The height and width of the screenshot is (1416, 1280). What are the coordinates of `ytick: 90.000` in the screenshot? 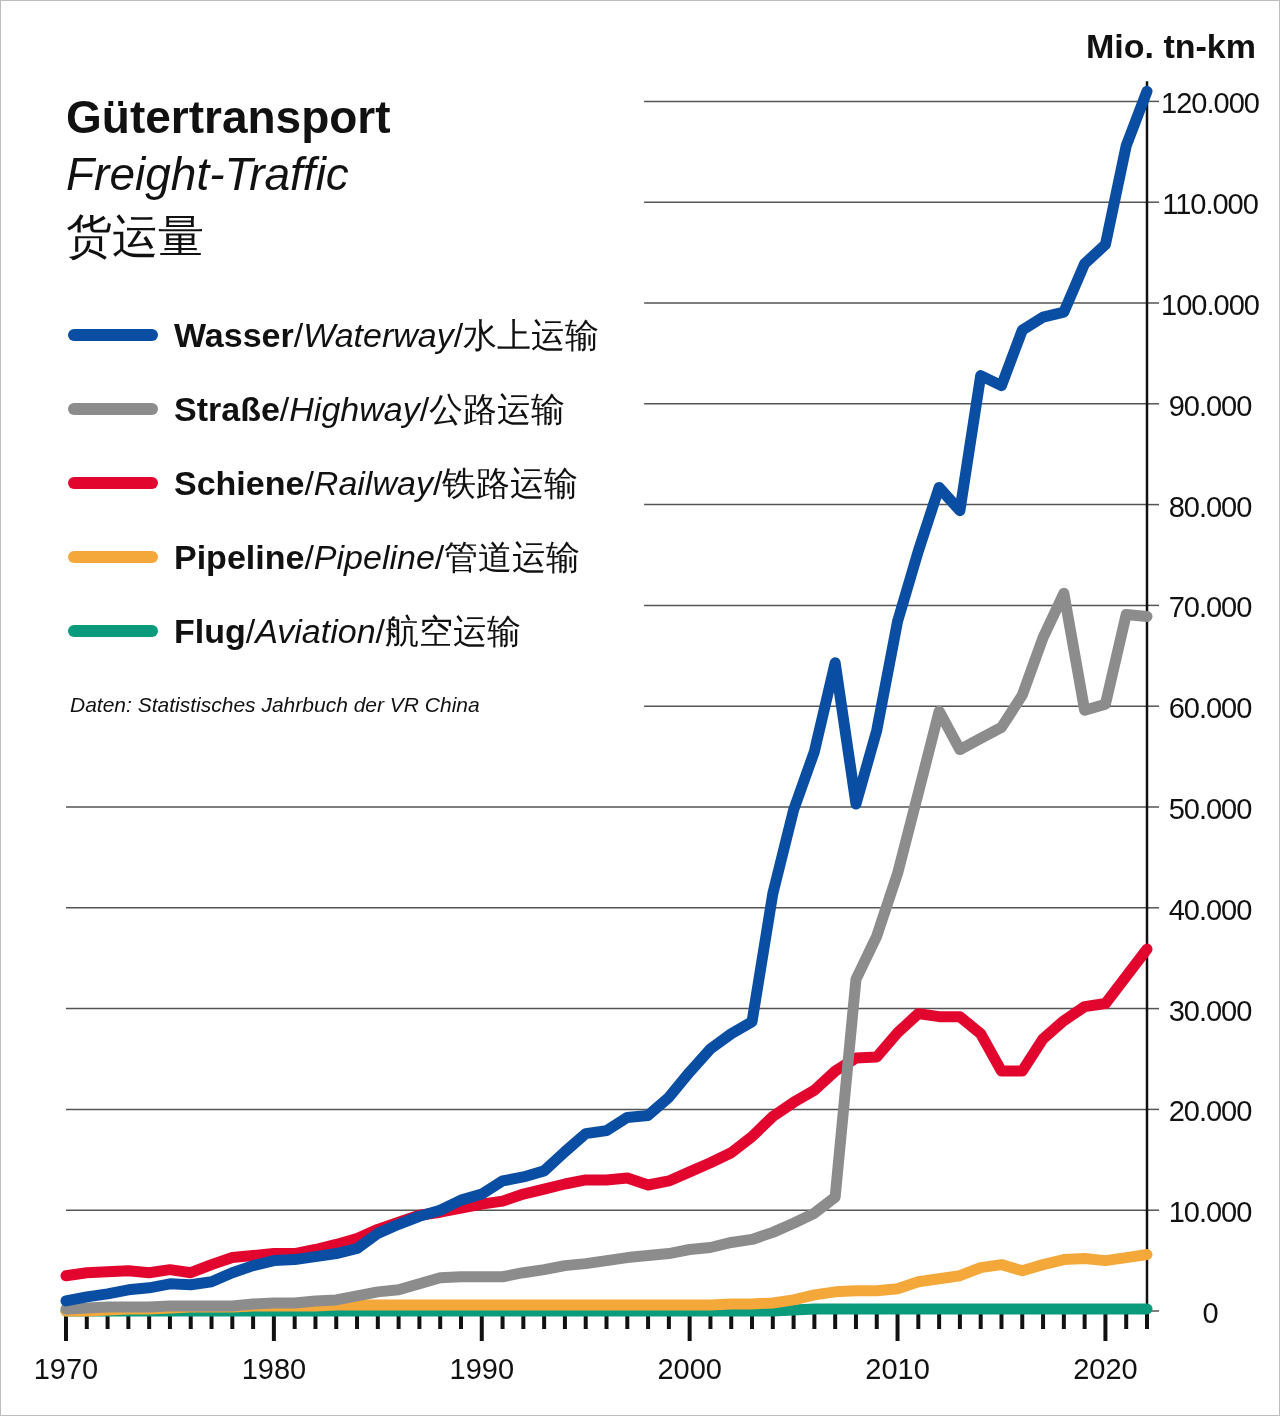 It's located at (1210, 405).